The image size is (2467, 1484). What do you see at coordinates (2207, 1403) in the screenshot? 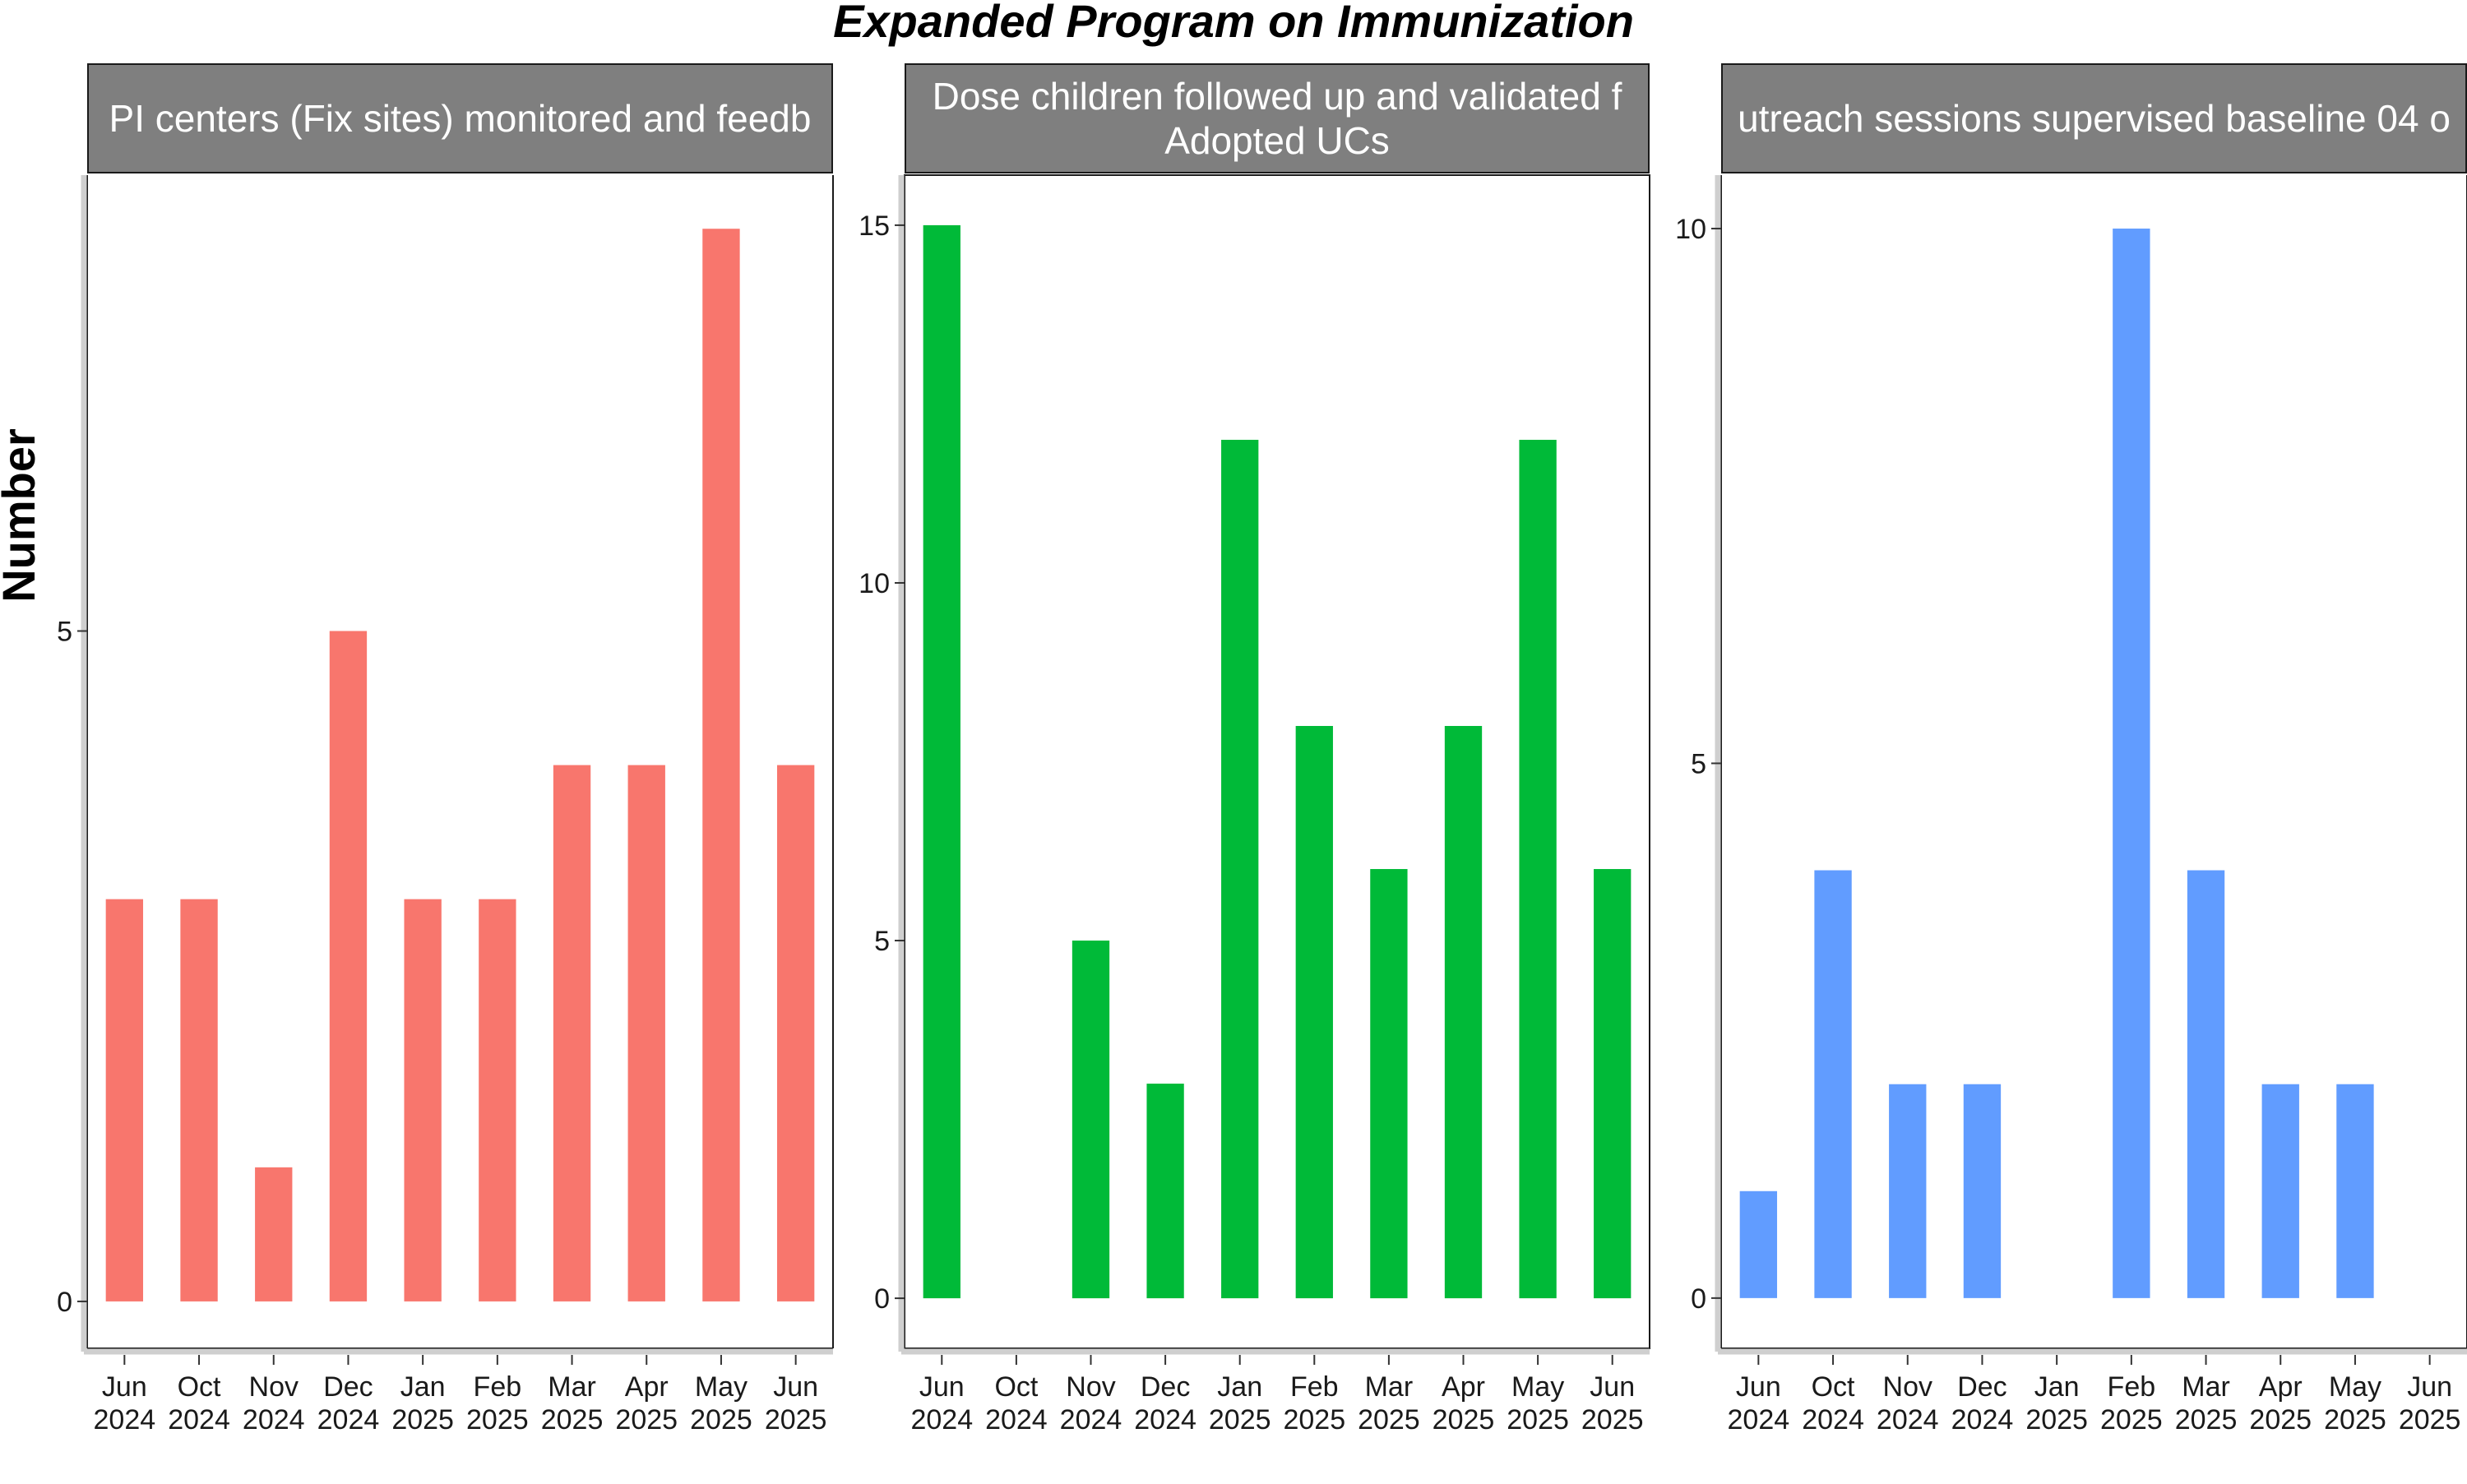
I see `x-tick-label: Mar 2025` at bounding box center [2207, 1403].